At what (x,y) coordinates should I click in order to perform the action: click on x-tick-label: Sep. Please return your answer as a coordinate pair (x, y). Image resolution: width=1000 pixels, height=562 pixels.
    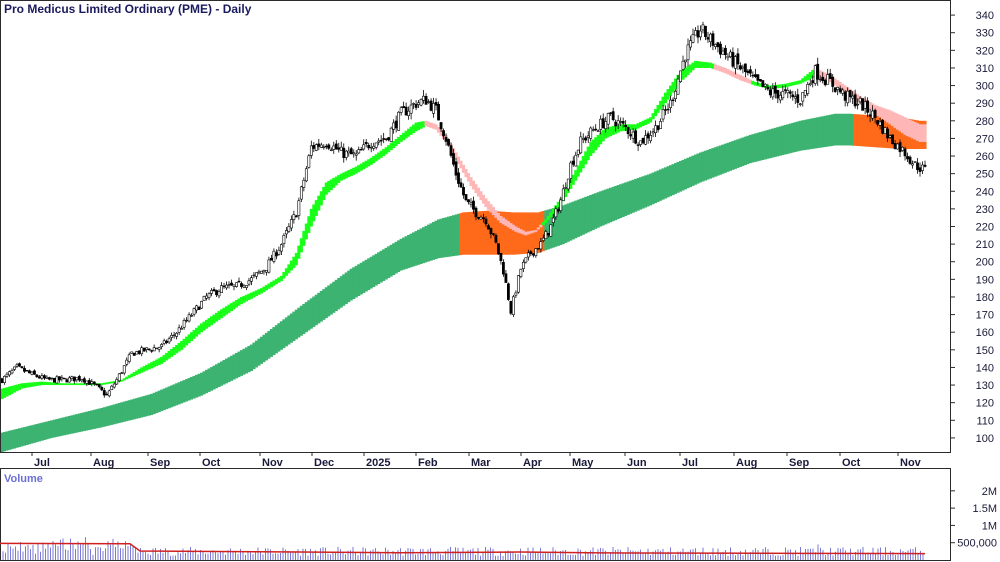
    Looking at the image, I should click on (160, 463).